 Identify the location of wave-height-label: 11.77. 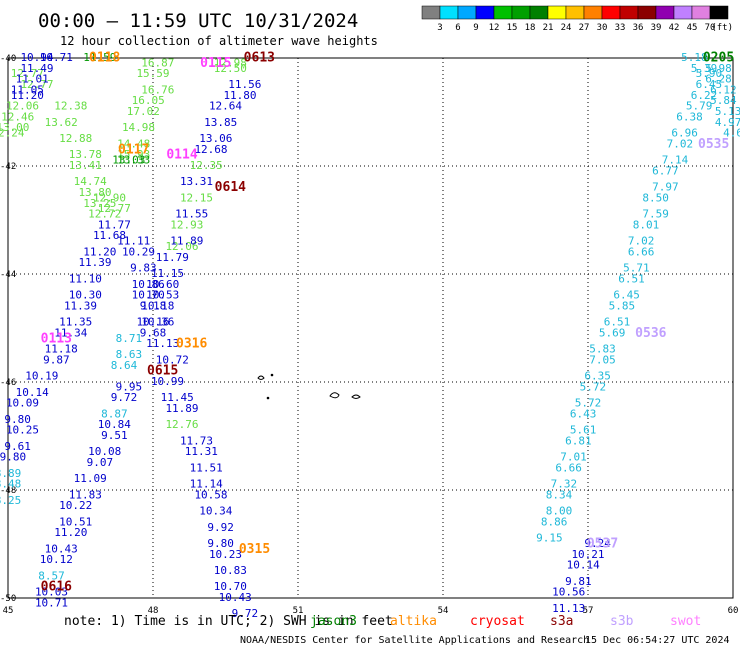
(114, 224).